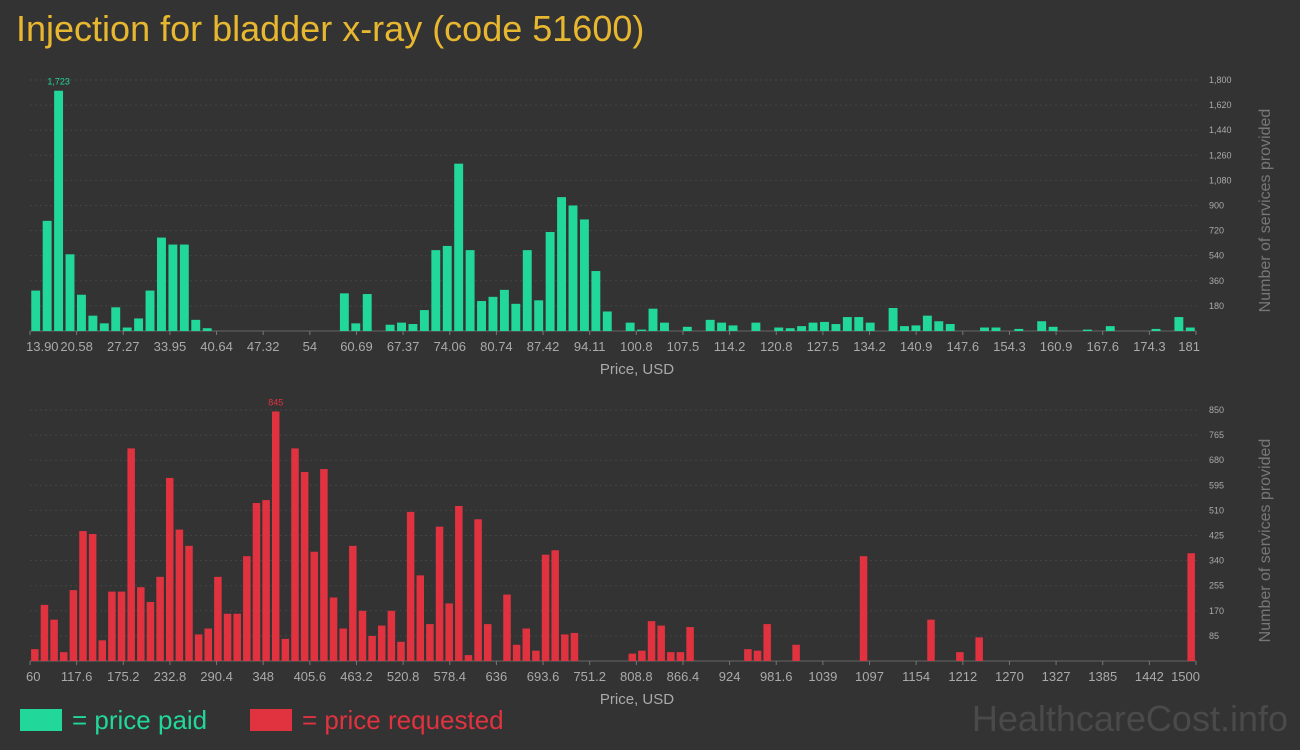 This screenshot has width=1300, height=750. I want to click on legend-requested-swatch, so click(271, 720).